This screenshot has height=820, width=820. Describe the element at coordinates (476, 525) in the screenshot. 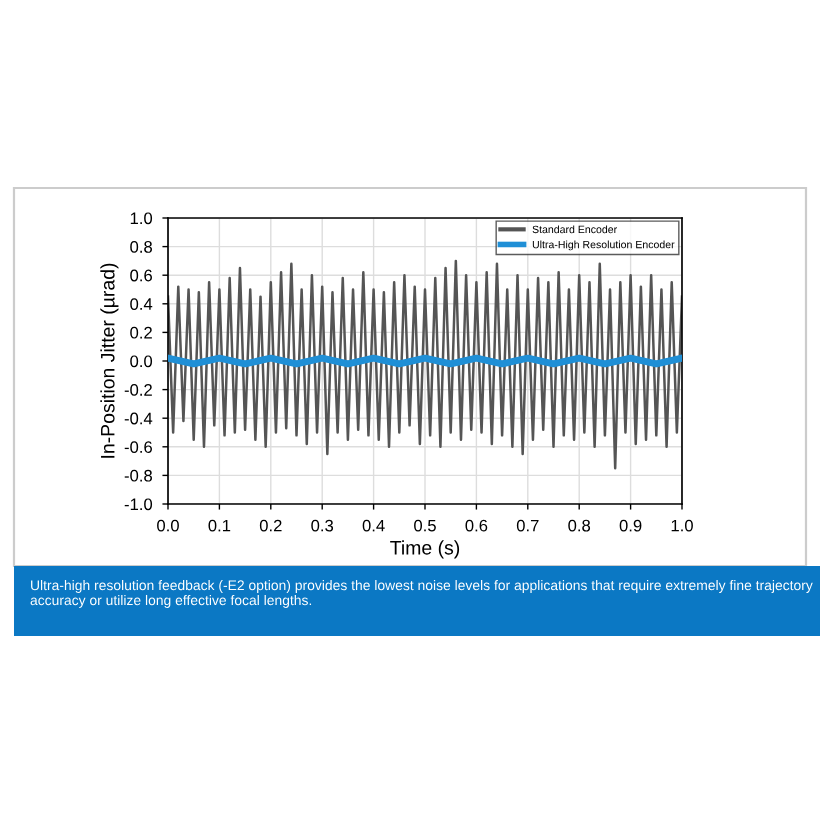

I see `x-tick-label: 0.6` at that location.